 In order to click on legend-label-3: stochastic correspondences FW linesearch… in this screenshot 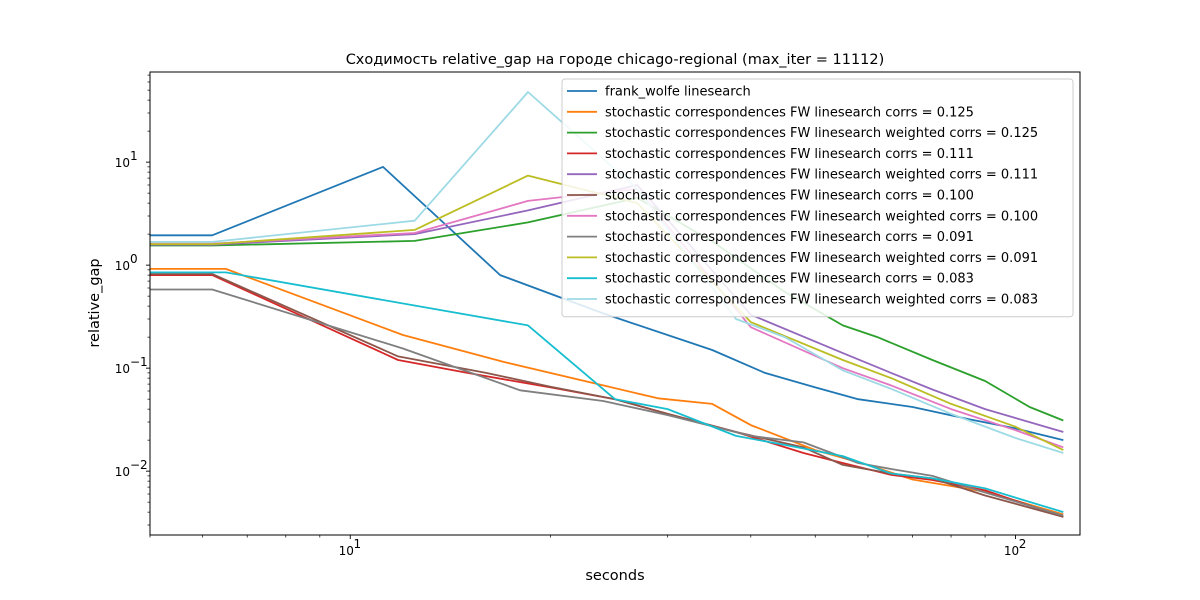, I will do `click(789, 154)`.